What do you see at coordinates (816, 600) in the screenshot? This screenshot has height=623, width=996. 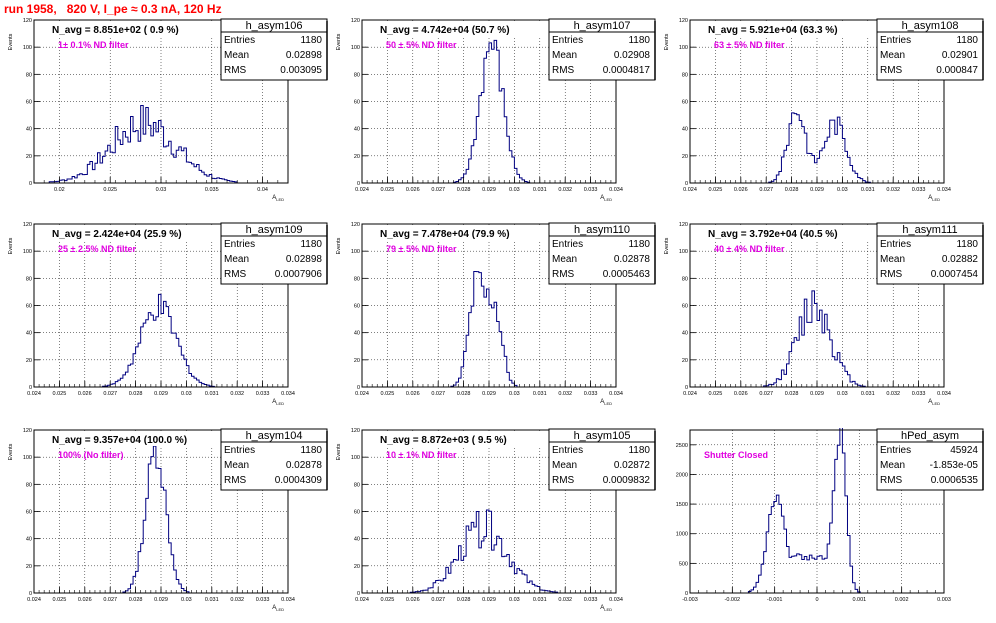 I see `x-tick-label: 0` at bounding box center [816, 600].